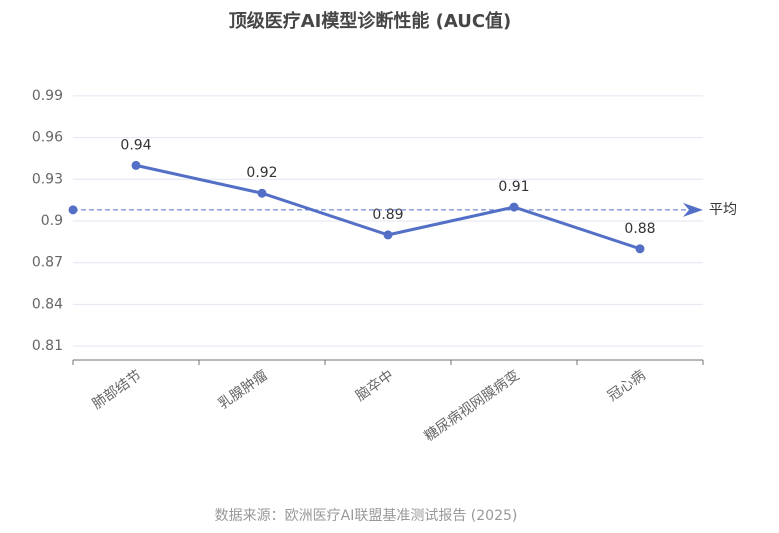  I want to click on average-label: 平均, so click(723, 210).